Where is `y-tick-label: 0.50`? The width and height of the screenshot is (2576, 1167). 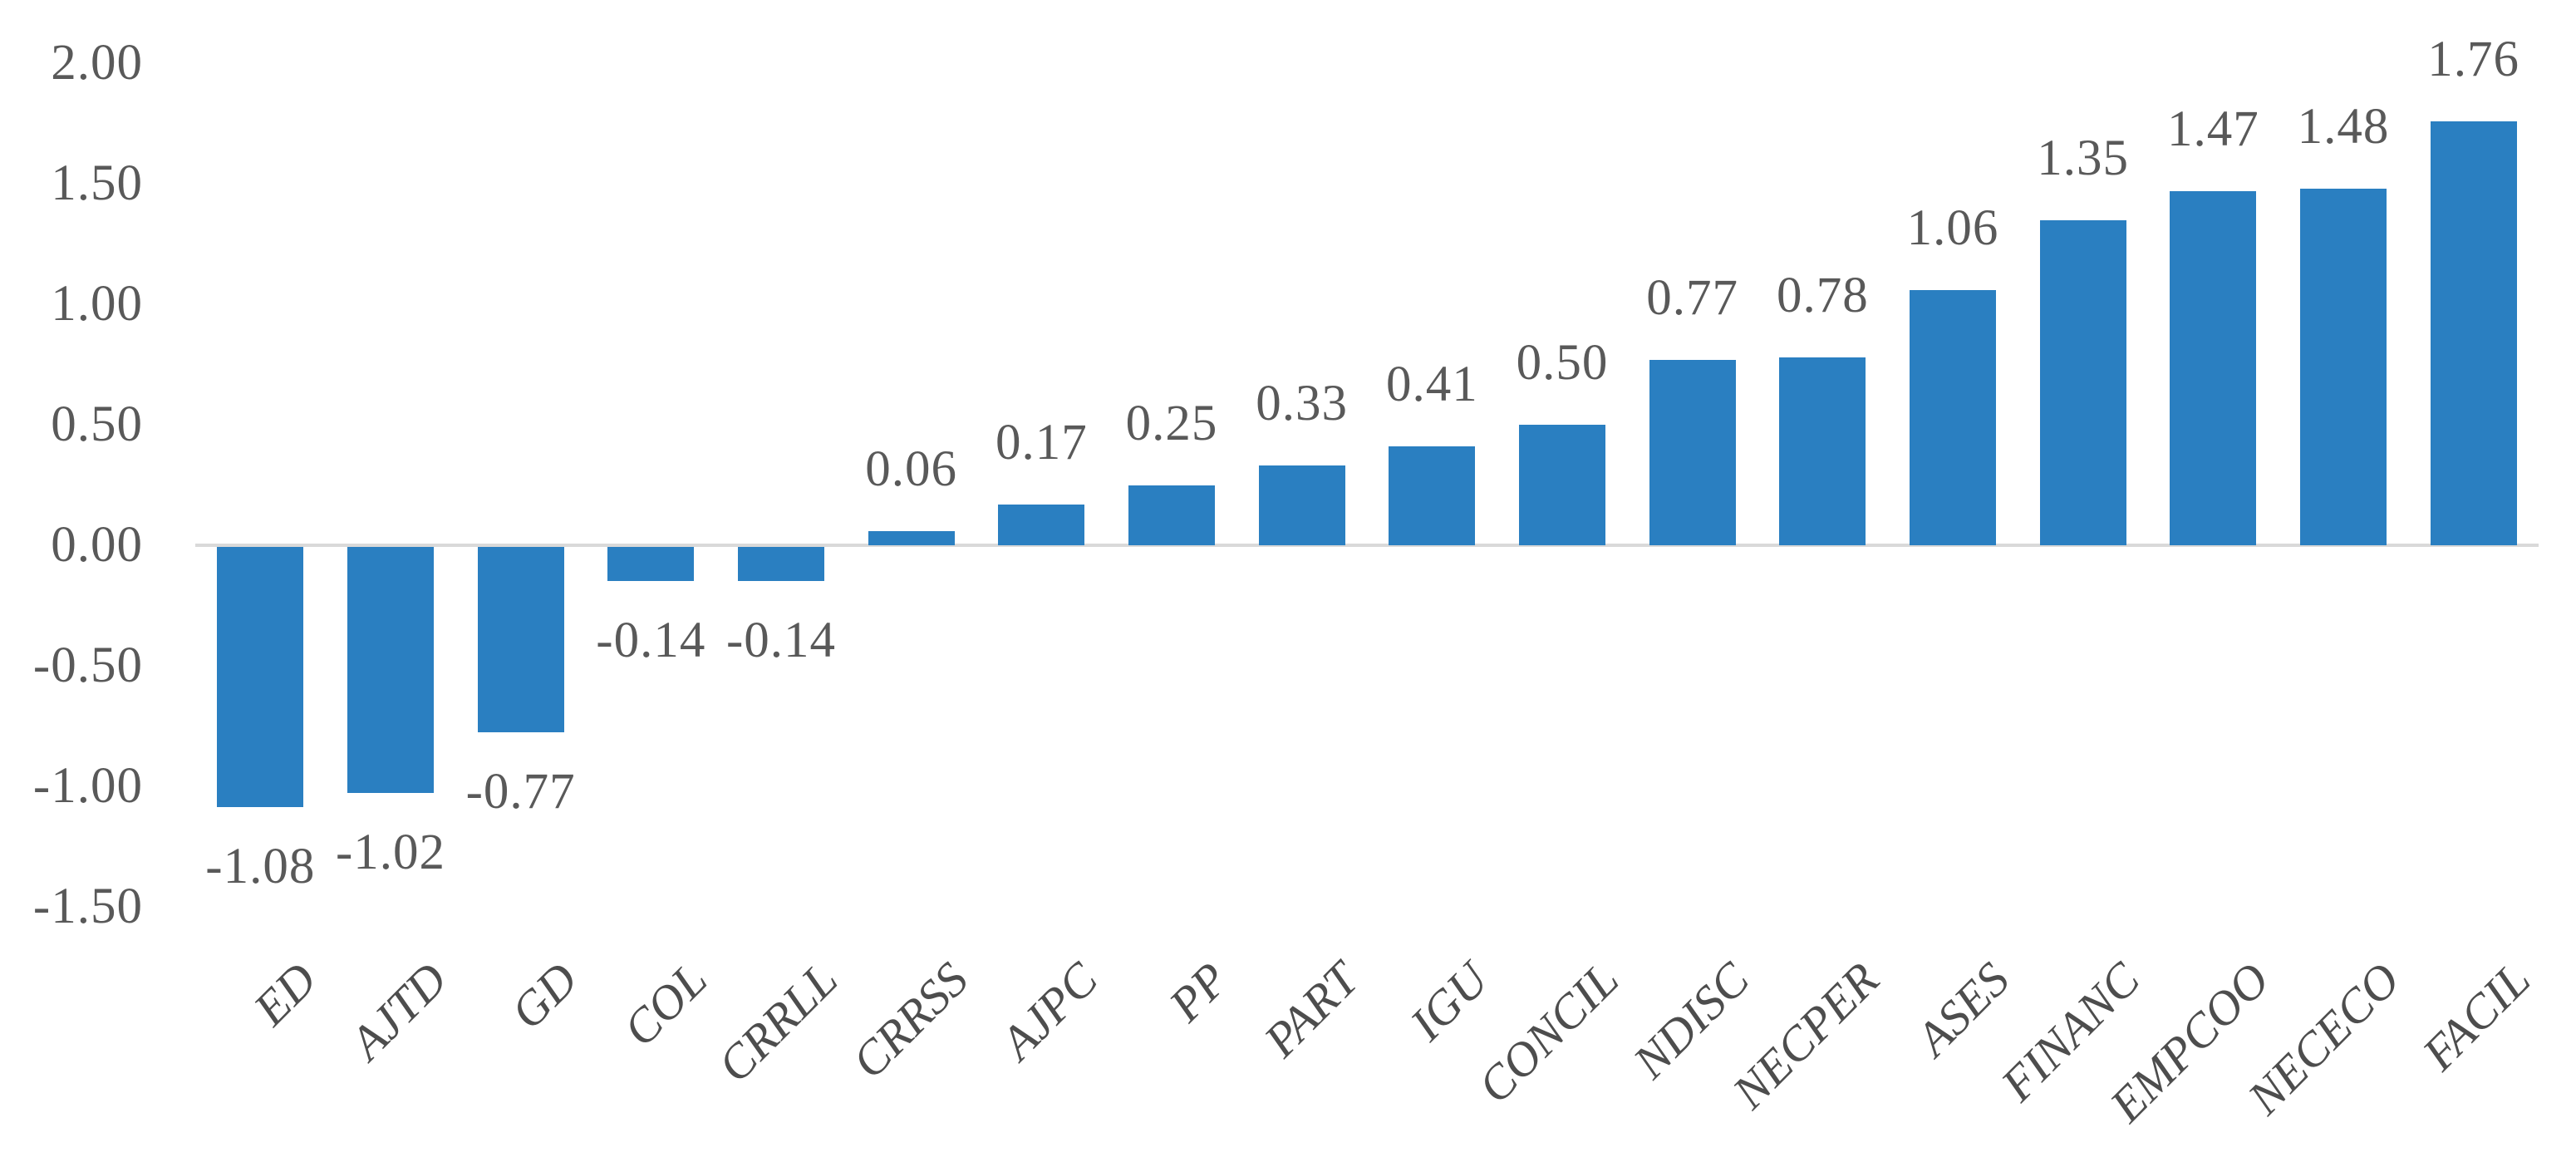
y-tick-label: 0.50 is located at coordinates (97, 424).